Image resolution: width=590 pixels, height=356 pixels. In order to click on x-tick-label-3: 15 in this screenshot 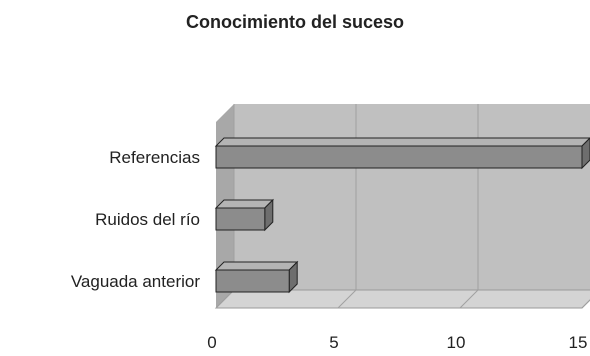, I will do `click(578, 342)`.